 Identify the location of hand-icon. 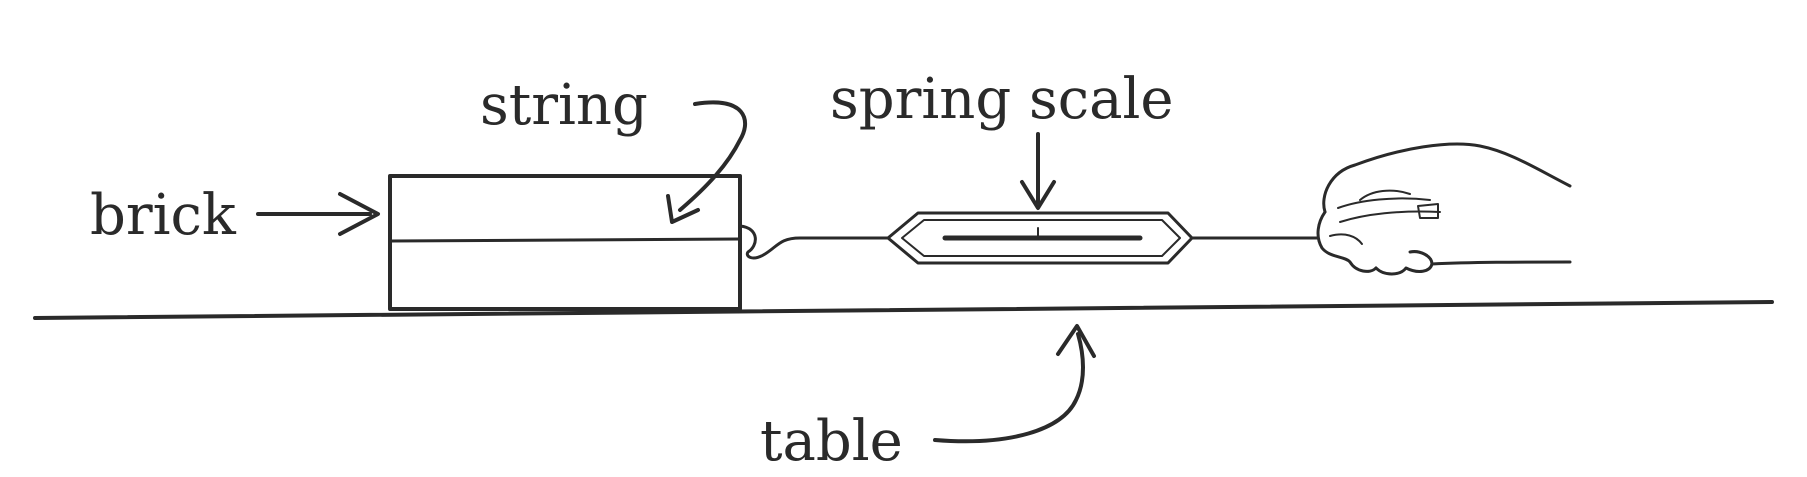
(1444, 209).